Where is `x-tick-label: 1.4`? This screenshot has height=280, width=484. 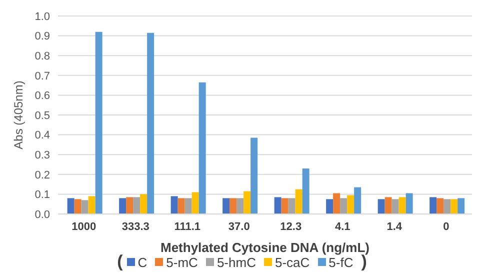 x-tick-label: 1.4 is located at coordinates (394, 226).